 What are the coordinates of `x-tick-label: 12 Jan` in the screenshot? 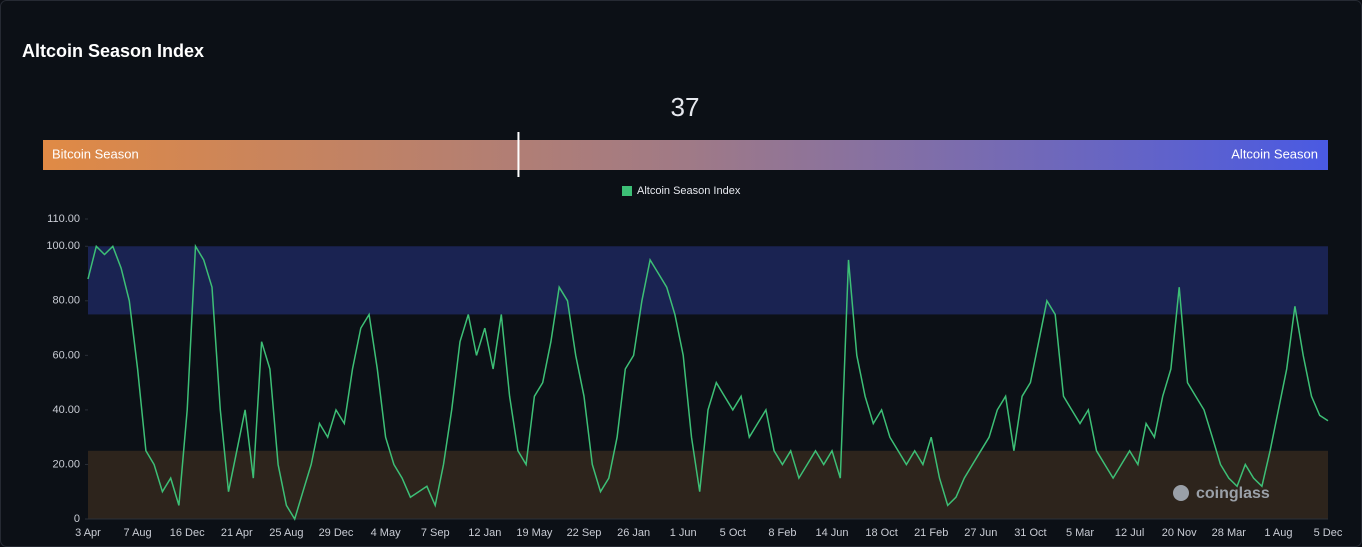 It's located at (484, 533).